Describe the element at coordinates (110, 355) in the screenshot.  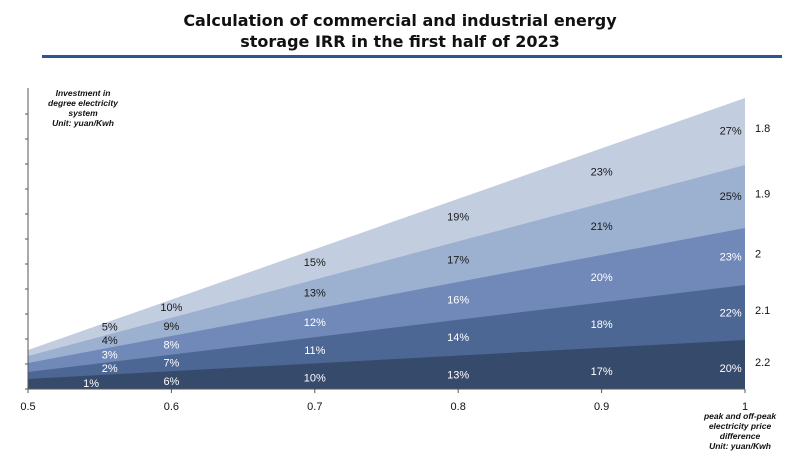
I see `data-label-series-2-0: 3%` at that location.